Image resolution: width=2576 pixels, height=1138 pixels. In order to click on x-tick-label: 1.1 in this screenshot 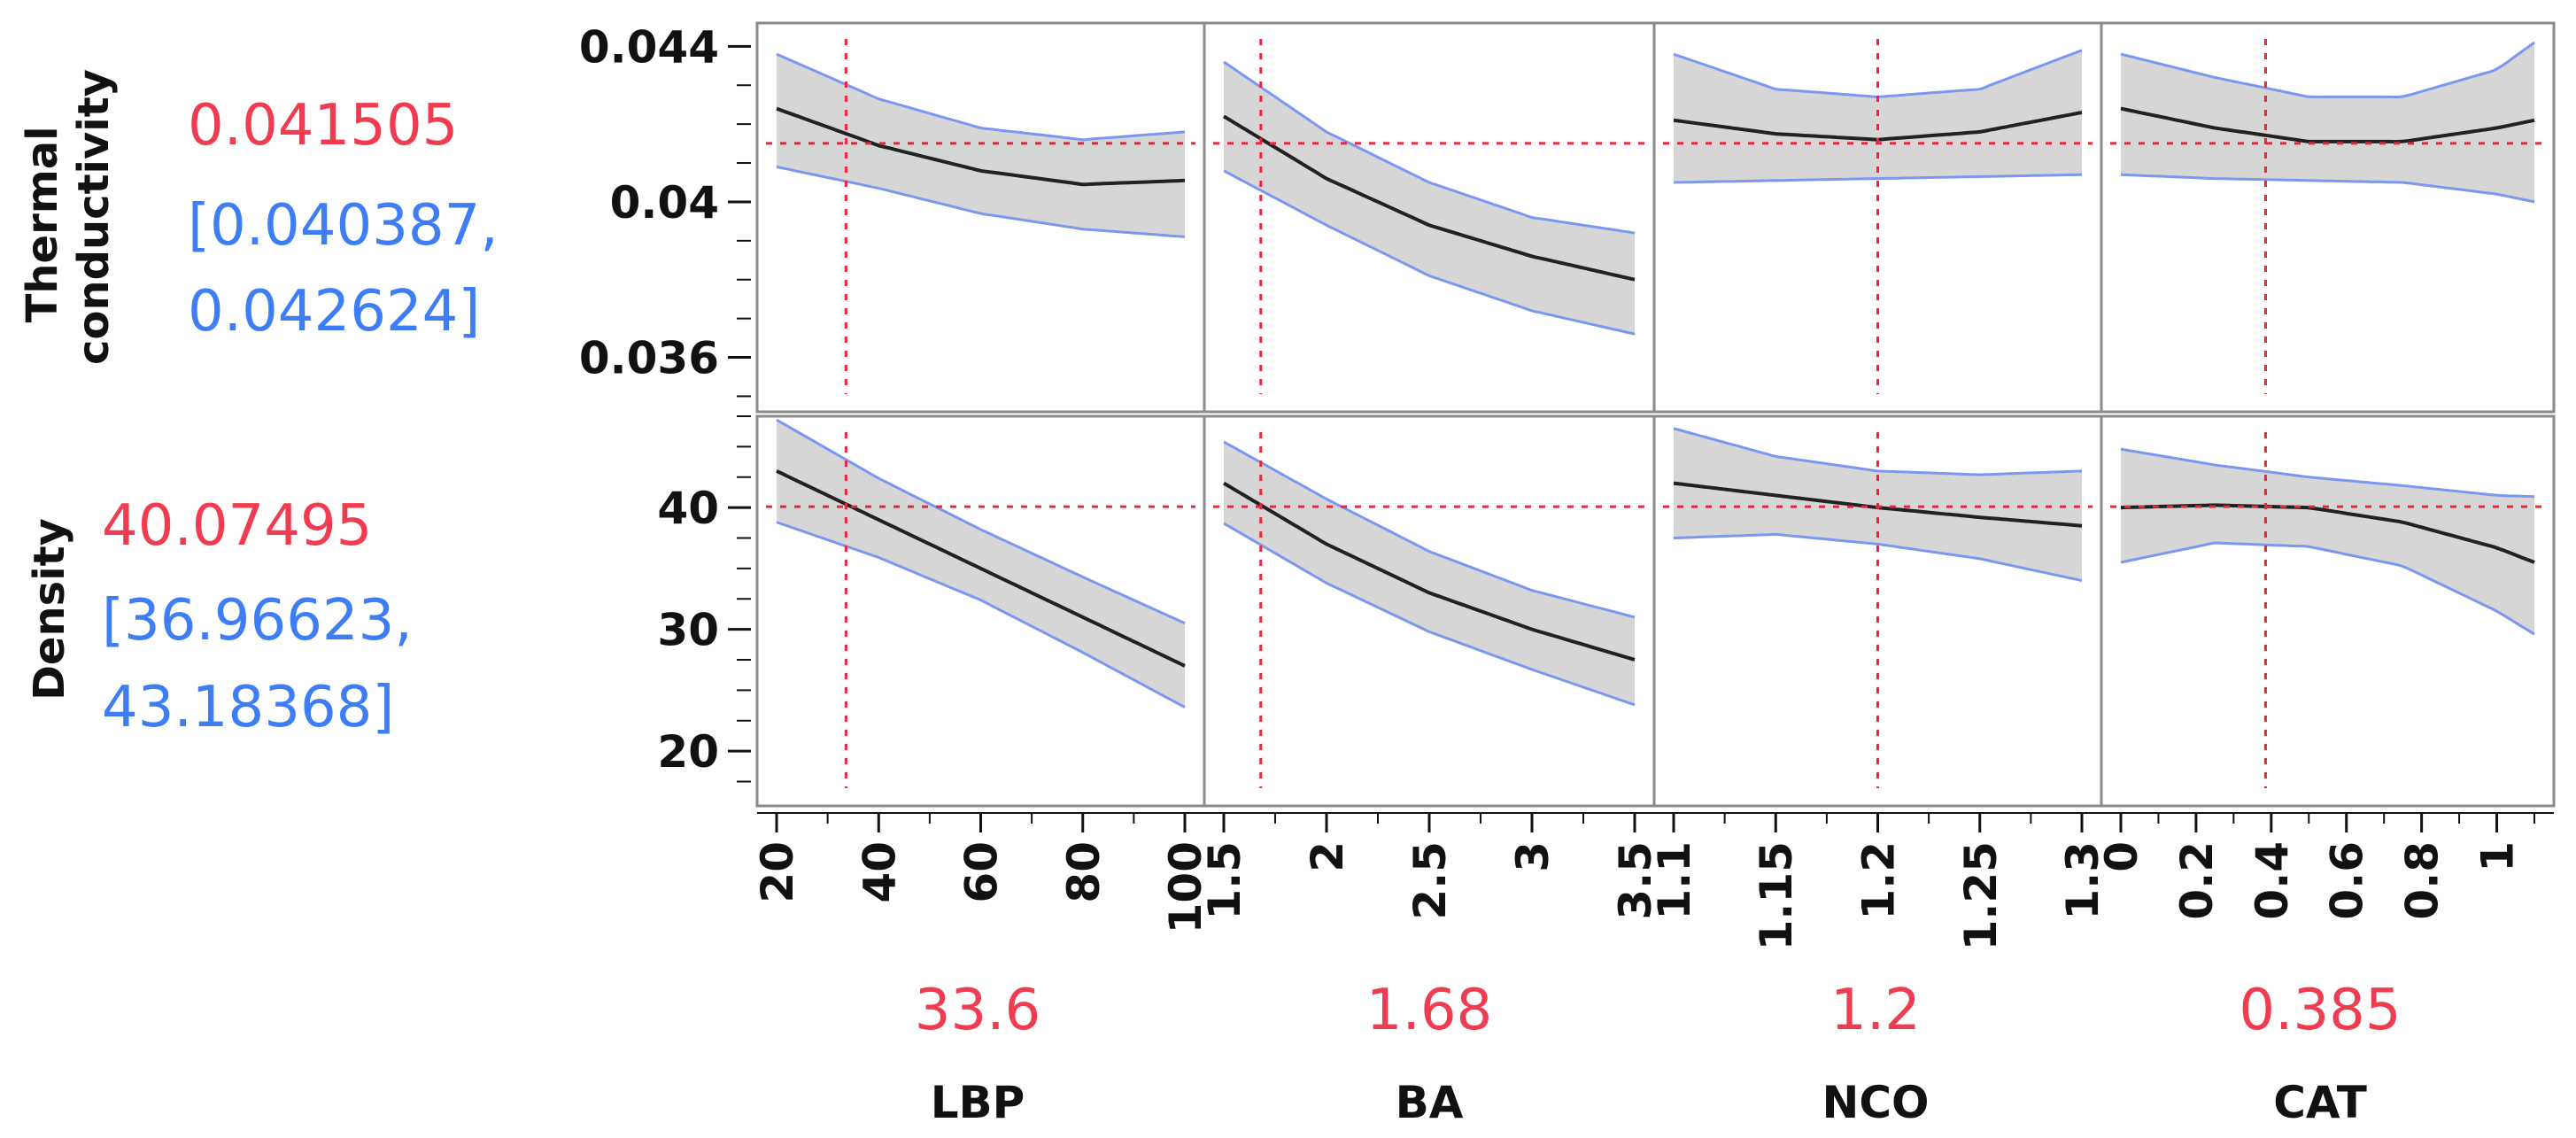, I will do `click(1674, 880)`.